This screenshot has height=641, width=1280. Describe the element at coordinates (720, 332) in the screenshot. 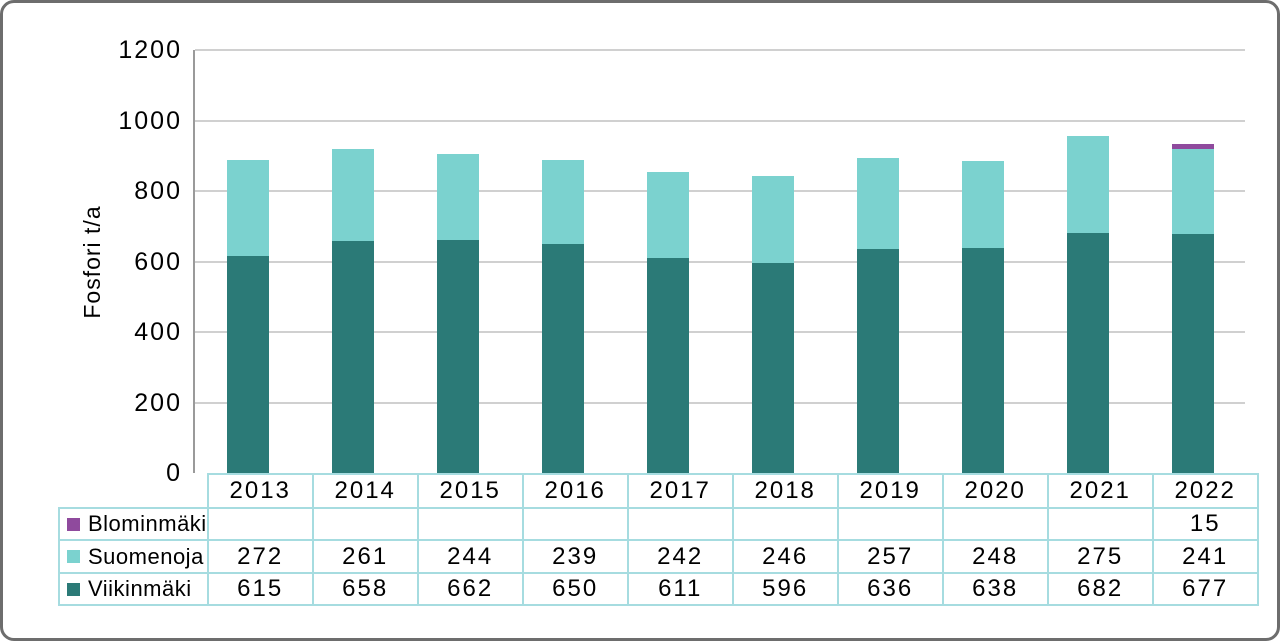

I see `gridline-y400` at that location.